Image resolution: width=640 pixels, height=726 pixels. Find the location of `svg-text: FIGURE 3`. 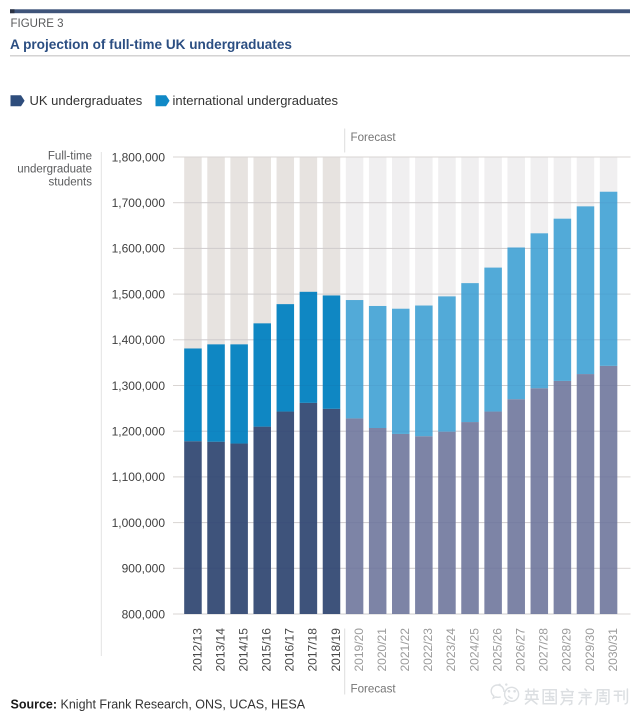

svg-text: FIGURE 3 is located at coordinates (37, 24).